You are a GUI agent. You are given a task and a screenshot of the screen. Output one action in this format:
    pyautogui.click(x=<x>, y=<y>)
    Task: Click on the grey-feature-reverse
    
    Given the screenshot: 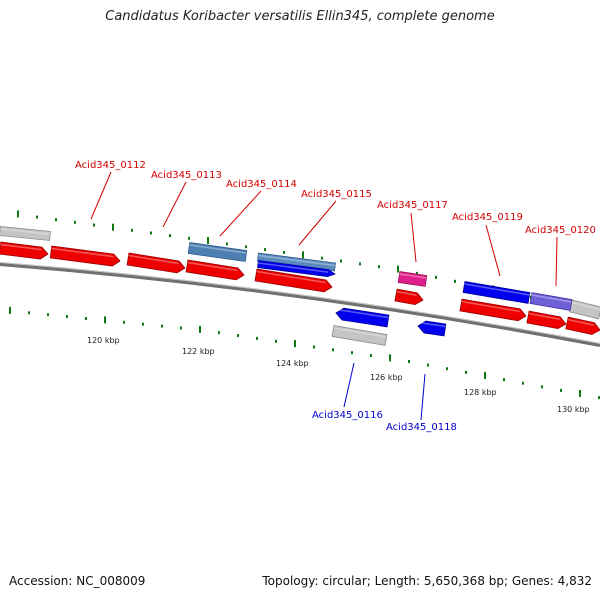 What is the action you would take?
    pyautogui.click(x=359, y=335)
    